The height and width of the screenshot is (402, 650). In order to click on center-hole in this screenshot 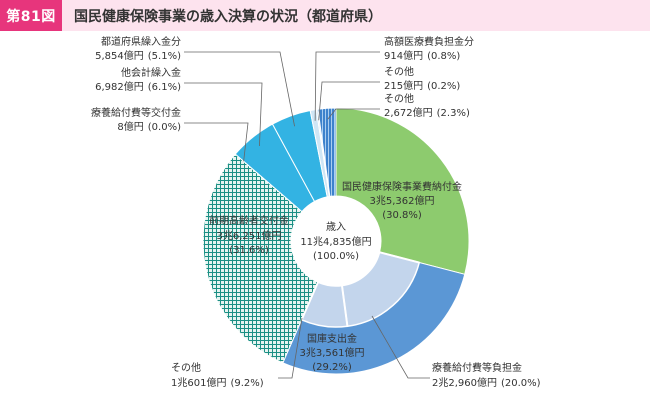, I will do `click(336, 241)`.